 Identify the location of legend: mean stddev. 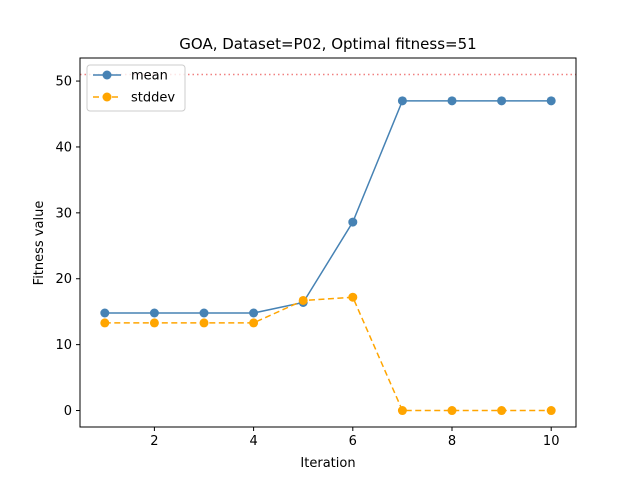
(136, 88).